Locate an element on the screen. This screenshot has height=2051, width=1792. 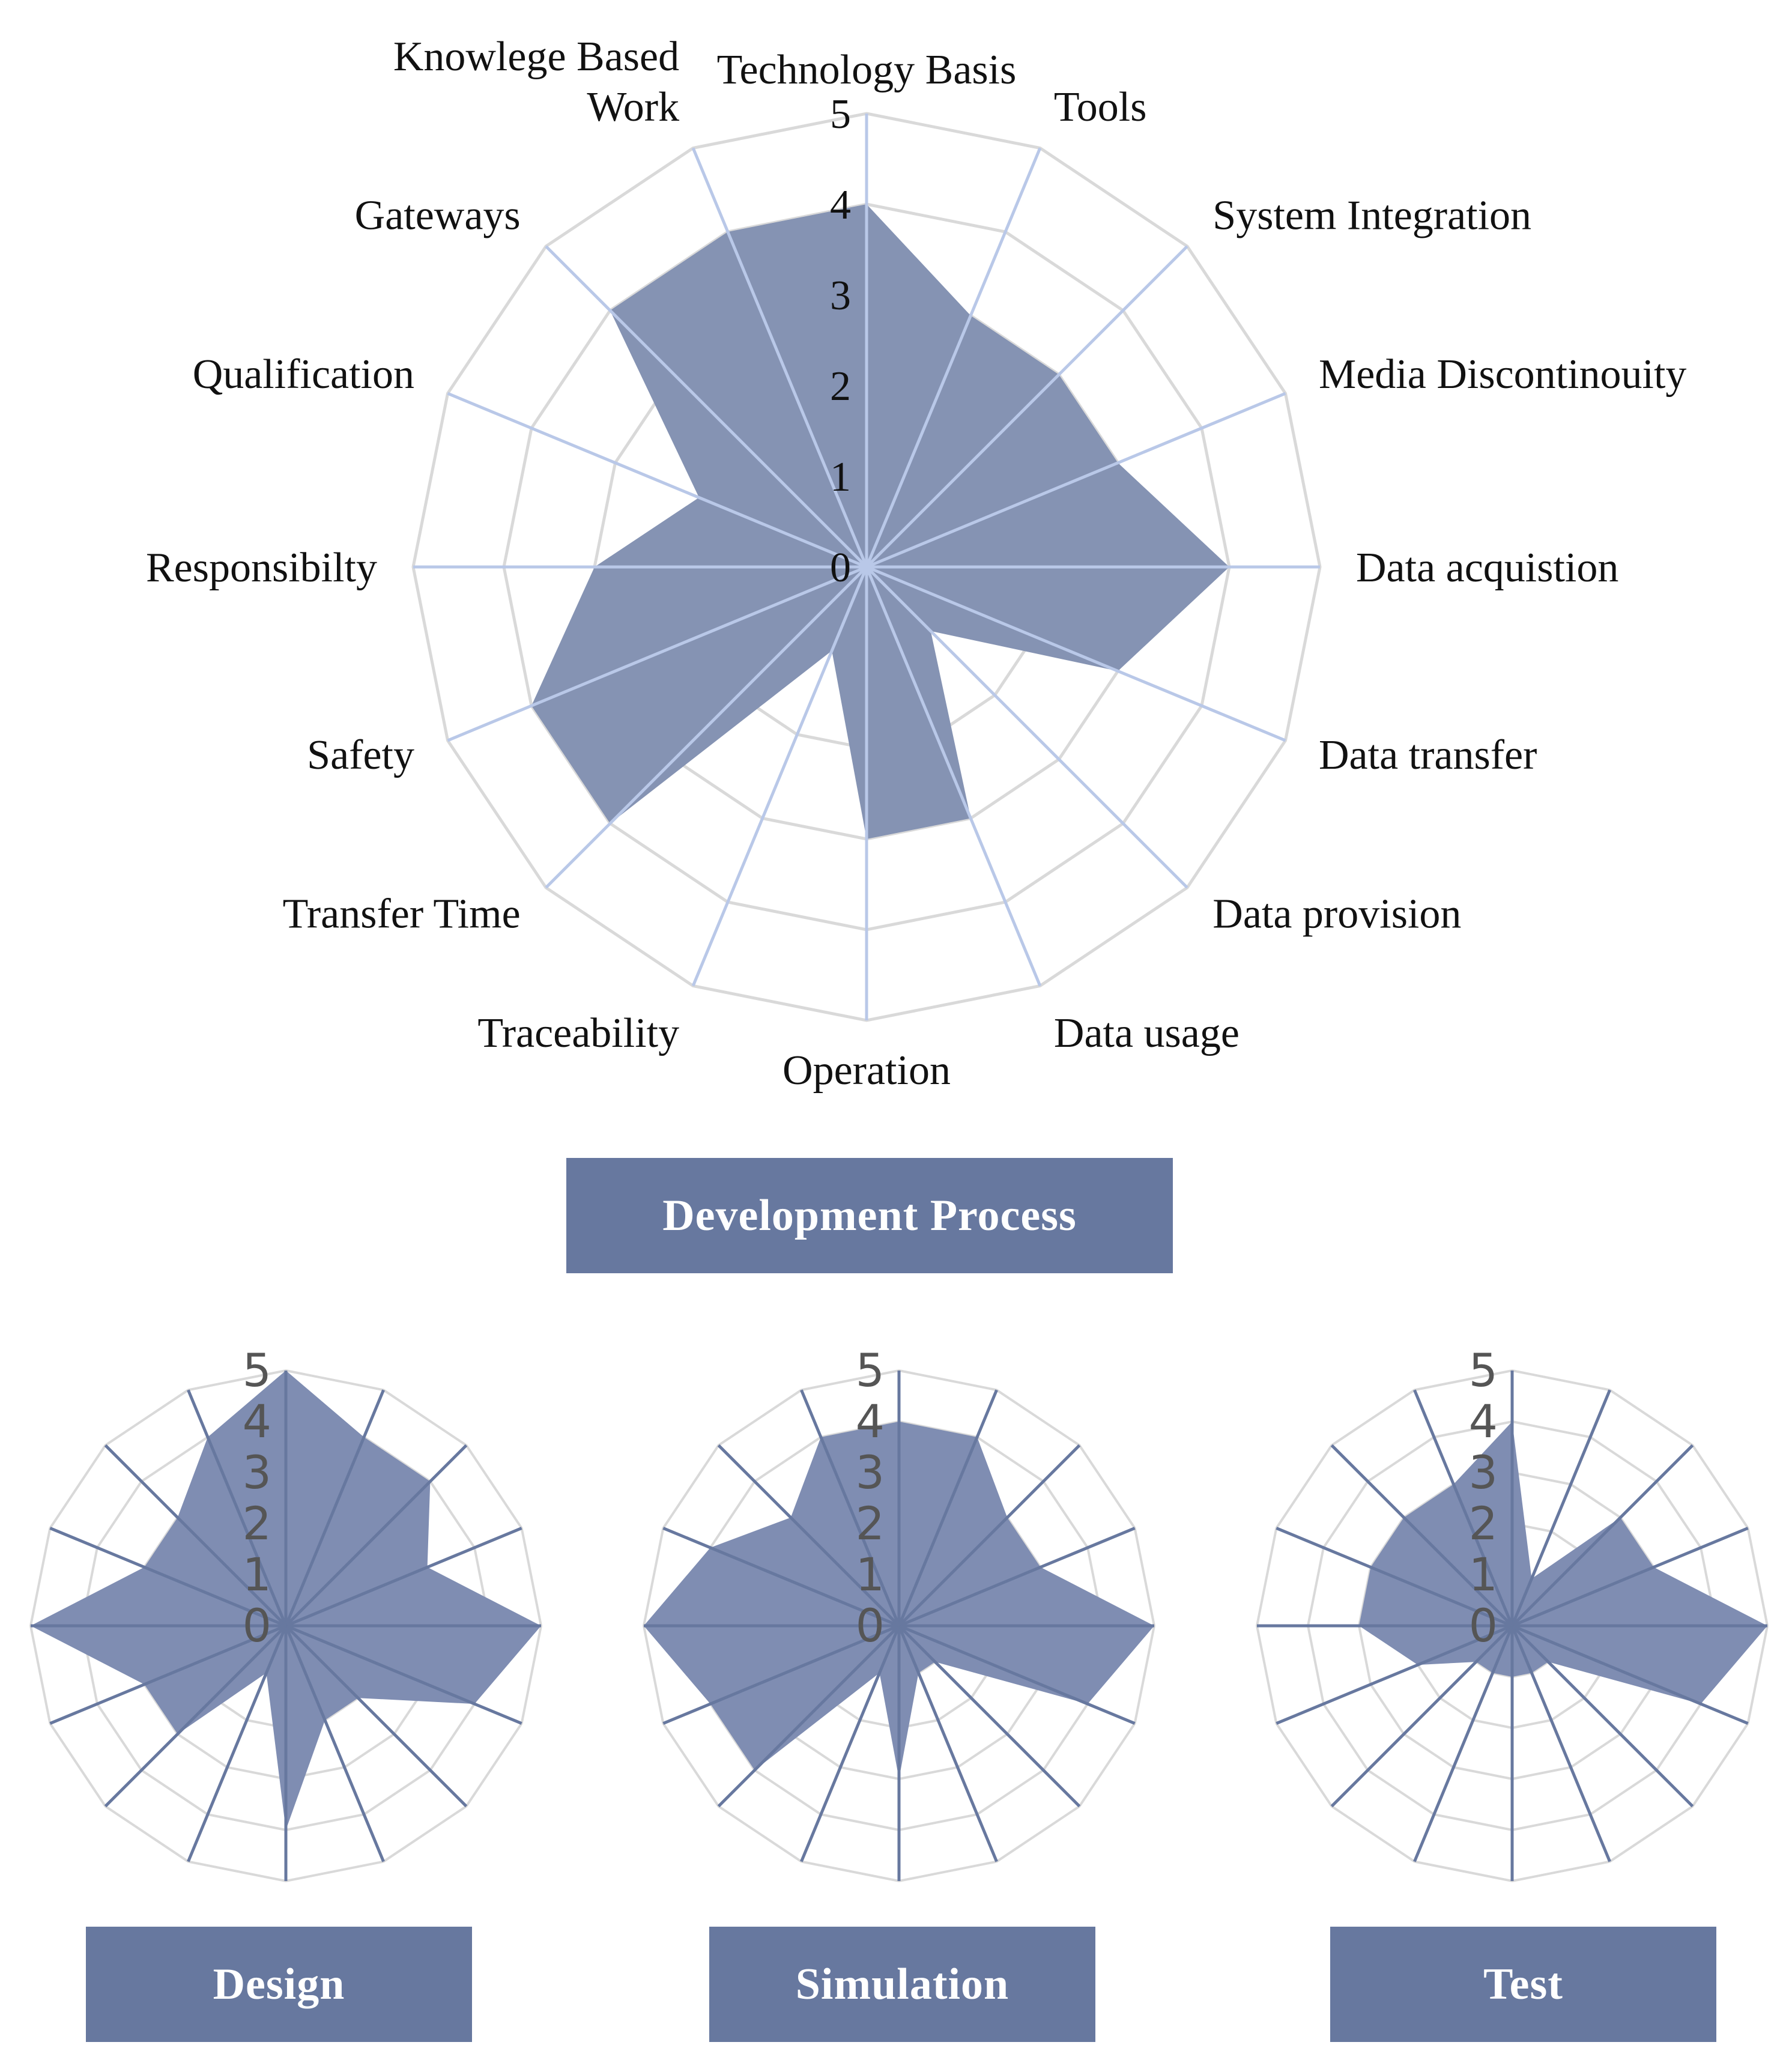
axis-label-3: System Integration is located at coordinates (1371, 216).